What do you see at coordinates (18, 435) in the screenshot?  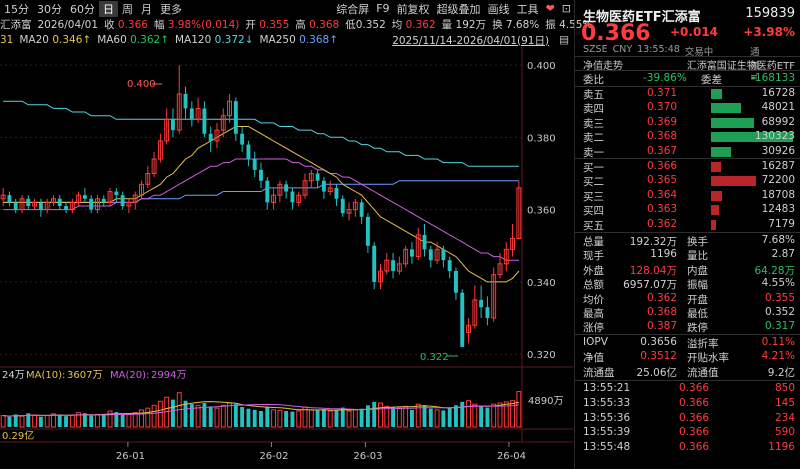 I see `amount-label: 0.29亿` at bounding box center [18, 435].